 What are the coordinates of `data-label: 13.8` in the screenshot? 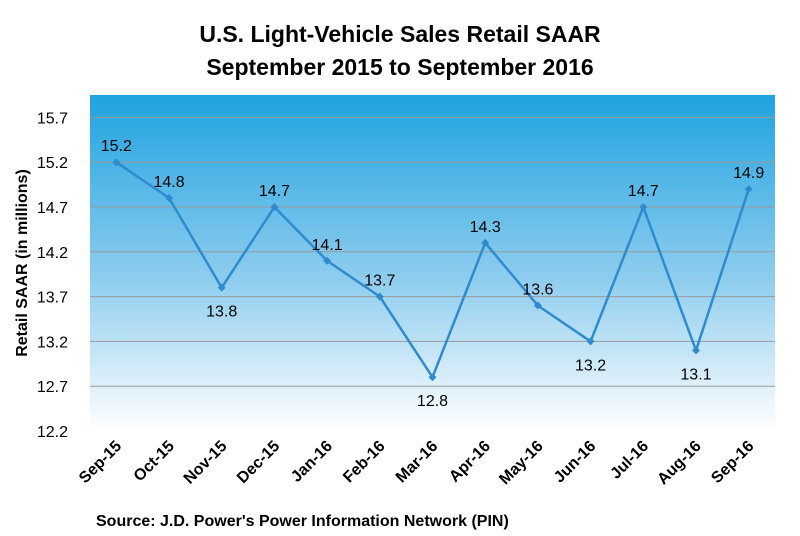 It's located at (221, 312).